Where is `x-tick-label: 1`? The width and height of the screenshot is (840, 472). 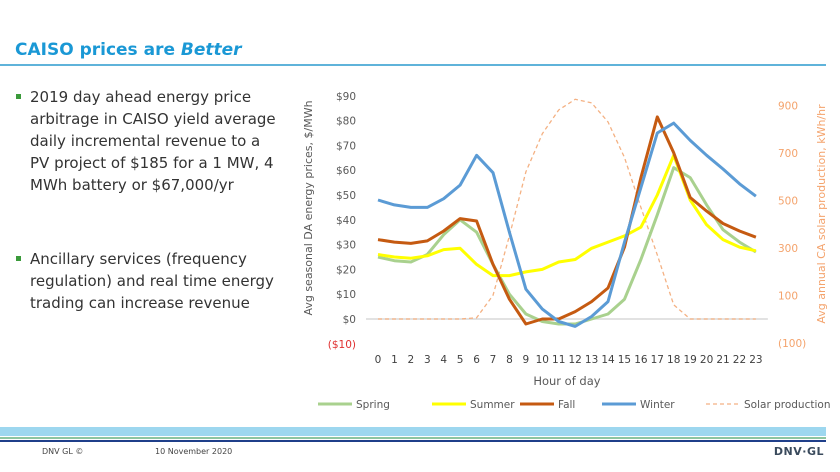 x-tick-label: 1 is located at coordinates (394, 360).